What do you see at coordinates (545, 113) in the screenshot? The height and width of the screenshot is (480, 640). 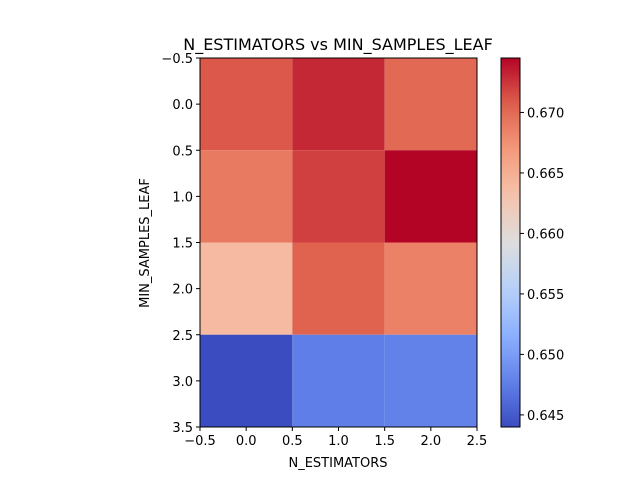 I see `colorbar-tick-label: 0.670` at bounding box center [545, 113].